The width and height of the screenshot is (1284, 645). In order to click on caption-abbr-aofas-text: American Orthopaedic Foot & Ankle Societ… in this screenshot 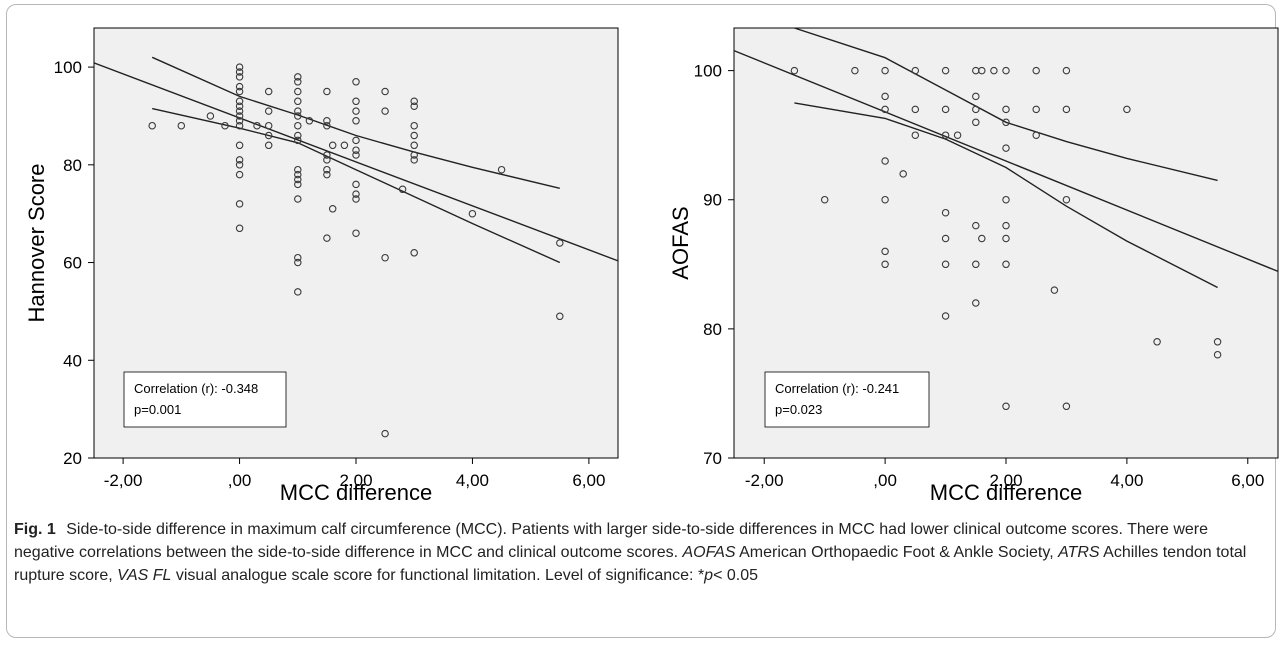, I will do `click(896, 552)`.